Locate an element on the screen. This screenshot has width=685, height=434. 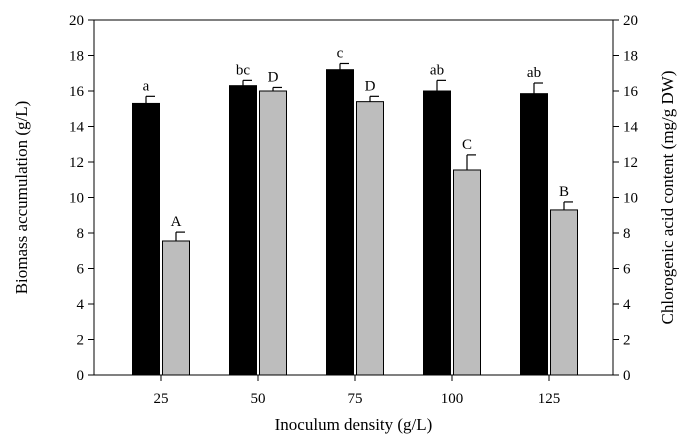
right-tick-label: 8 is located at coordinates (627, 234).